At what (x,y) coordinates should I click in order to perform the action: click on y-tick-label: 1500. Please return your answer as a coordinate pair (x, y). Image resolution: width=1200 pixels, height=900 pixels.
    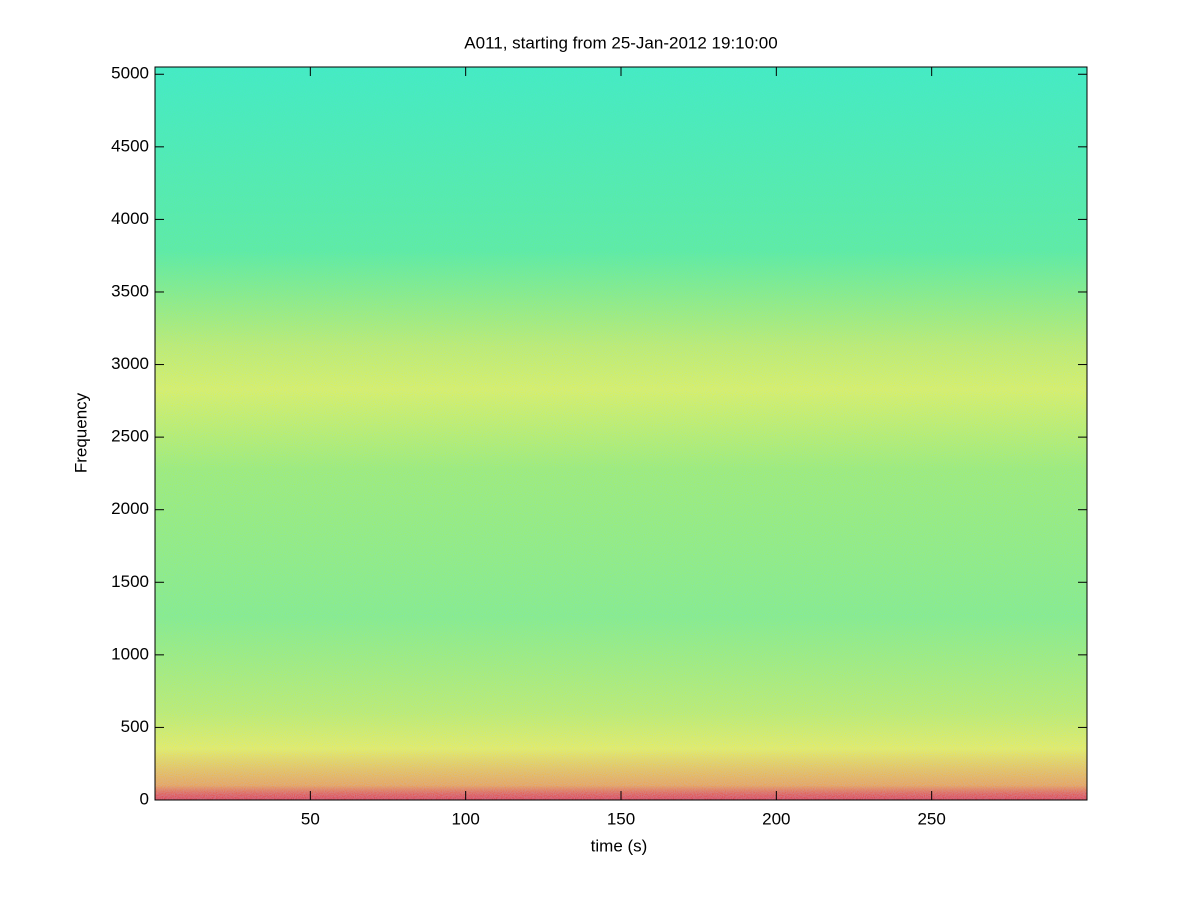
    Looking at the image, I should click on (130, 581).